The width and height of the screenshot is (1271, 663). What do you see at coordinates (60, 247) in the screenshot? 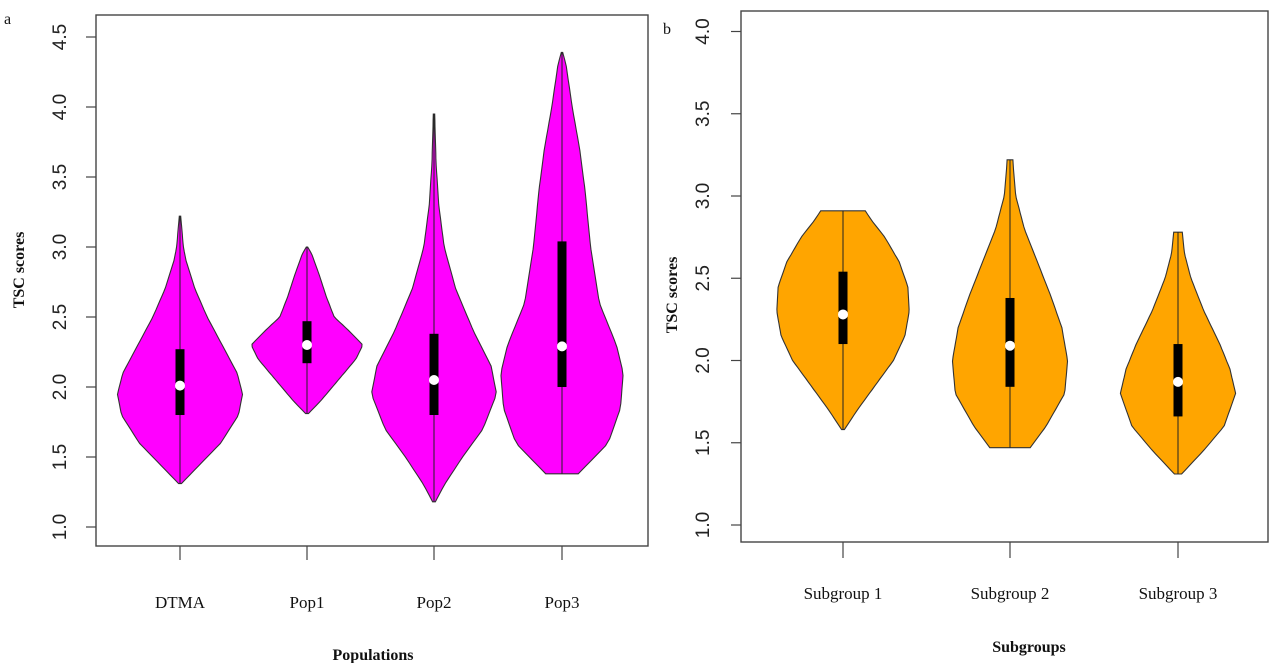
I see `panel-a-y-tick-label: 3.0` at bounding box center [60, 247].